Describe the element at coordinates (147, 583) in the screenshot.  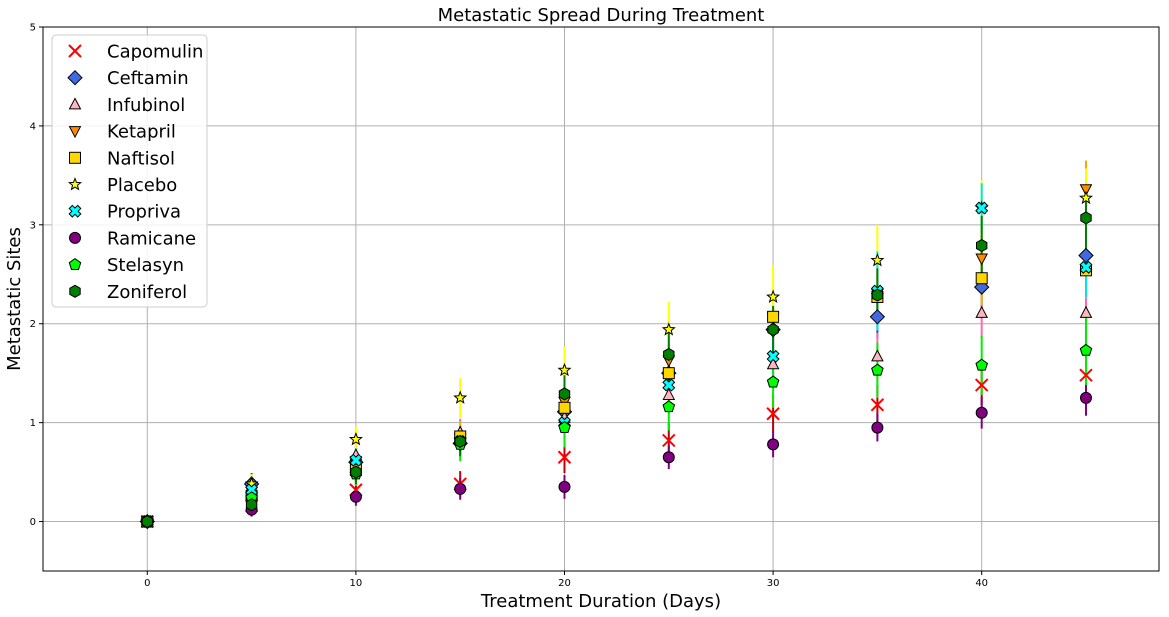
I see `x-tick-label: 0` at that location.